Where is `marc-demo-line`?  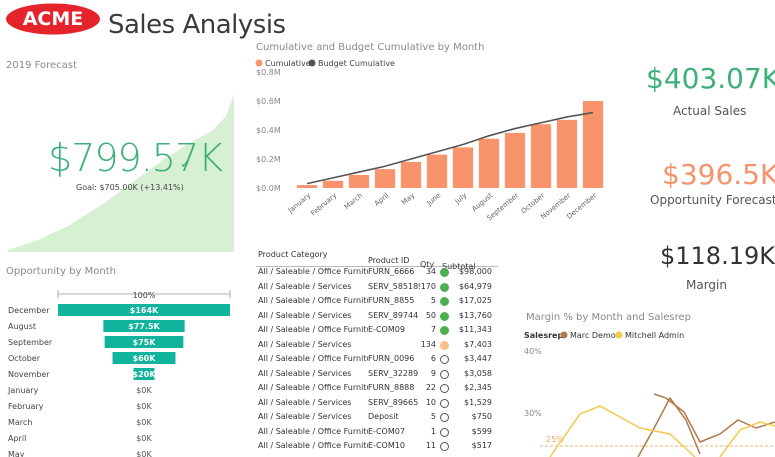
marc-demo-line is located at coordinates (669, 426).